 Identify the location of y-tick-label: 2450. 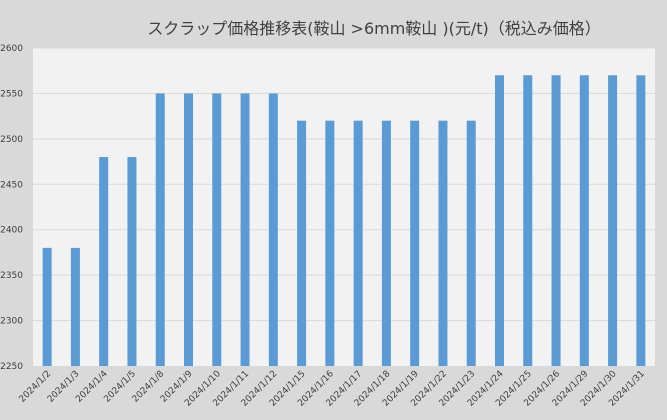
(11, 185).